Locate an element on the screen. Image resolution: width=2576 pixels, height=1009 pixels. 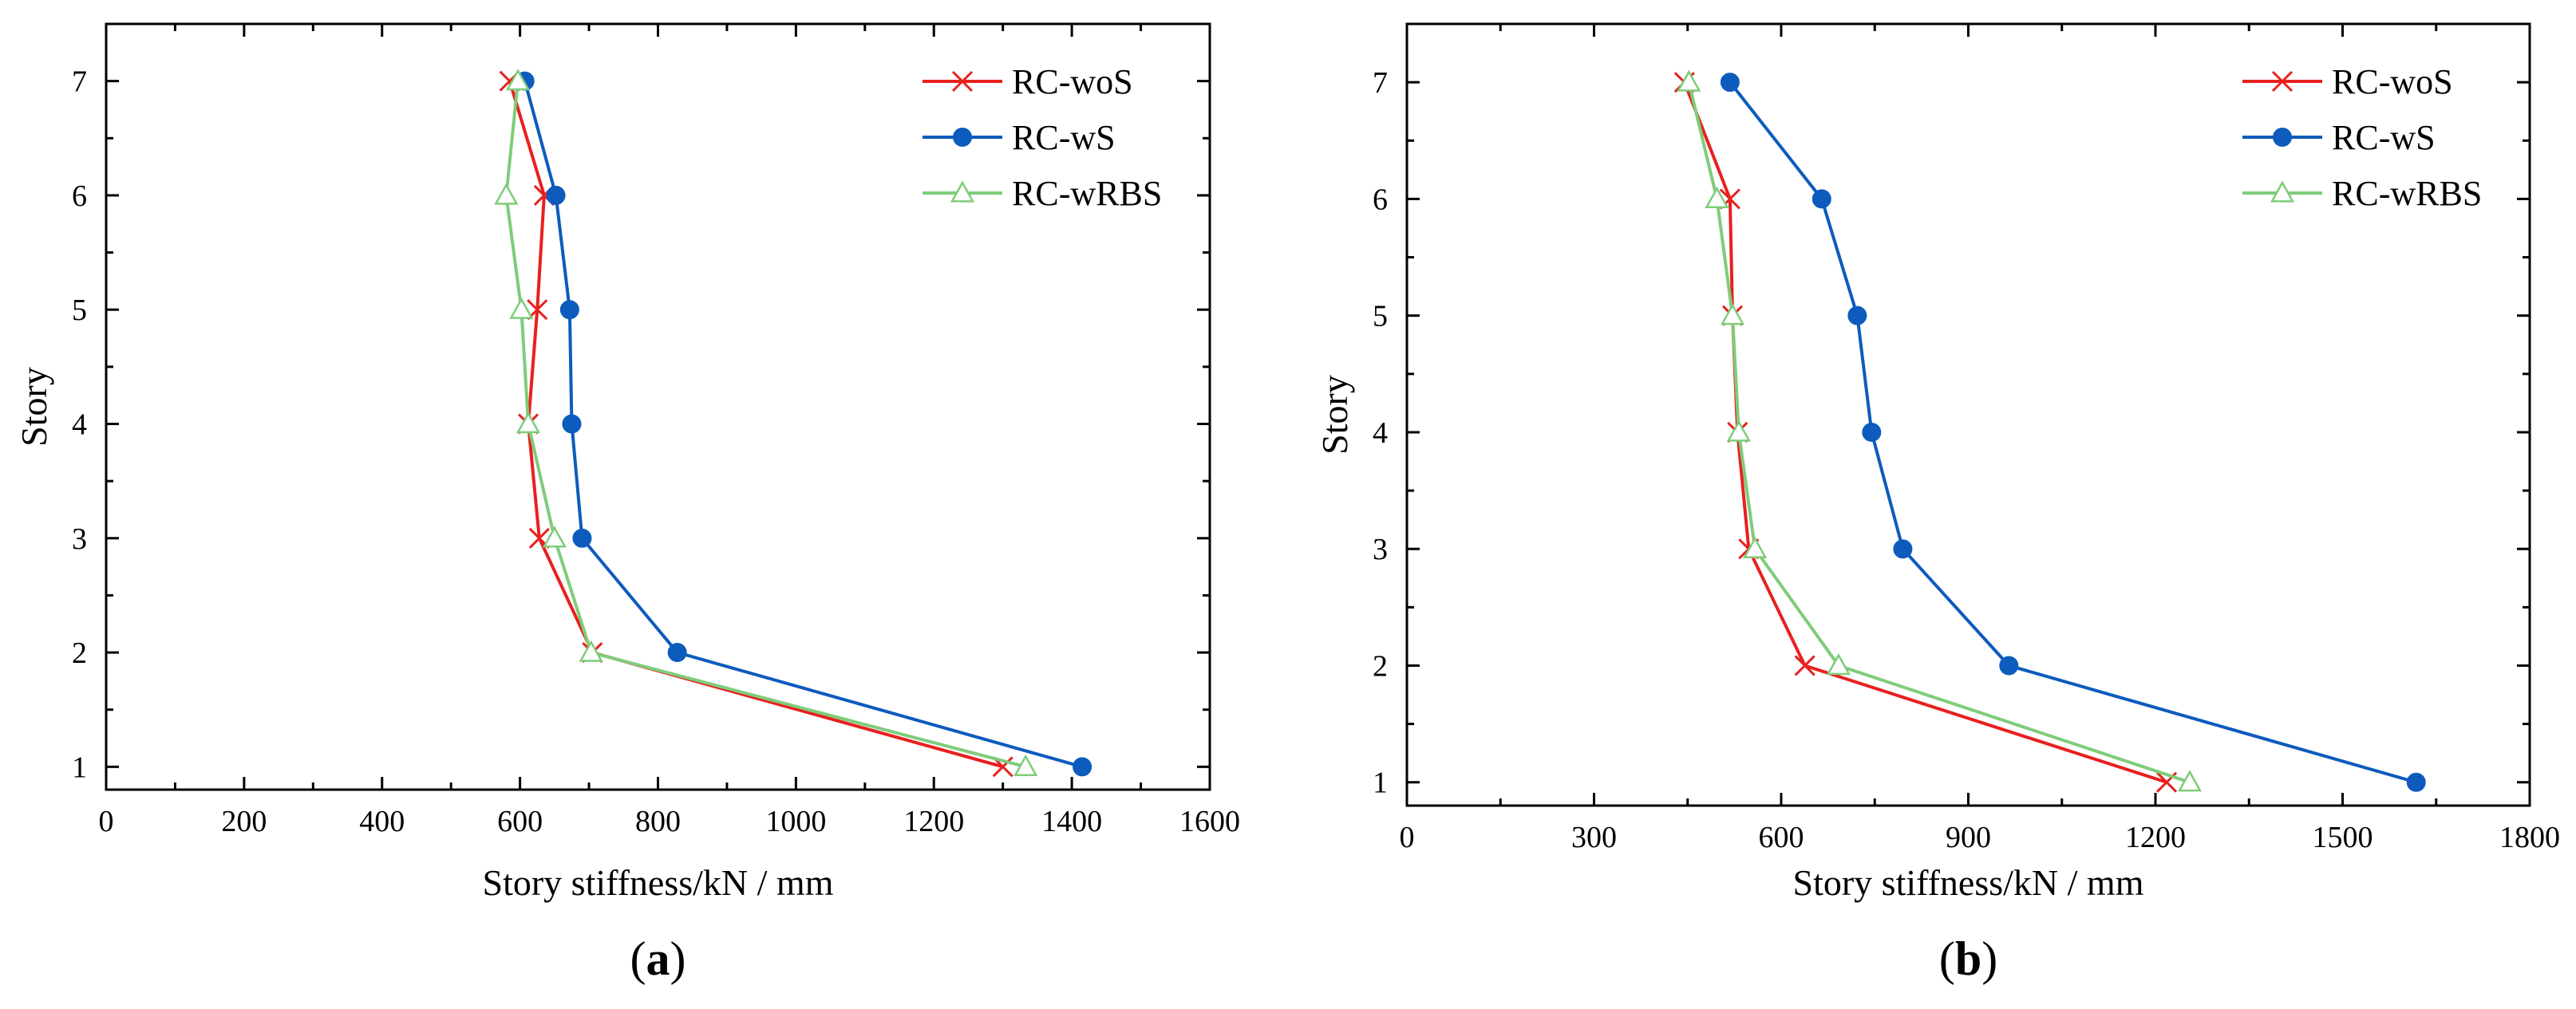
x-tick-label: 300 is located at coordinates (1594, 837).